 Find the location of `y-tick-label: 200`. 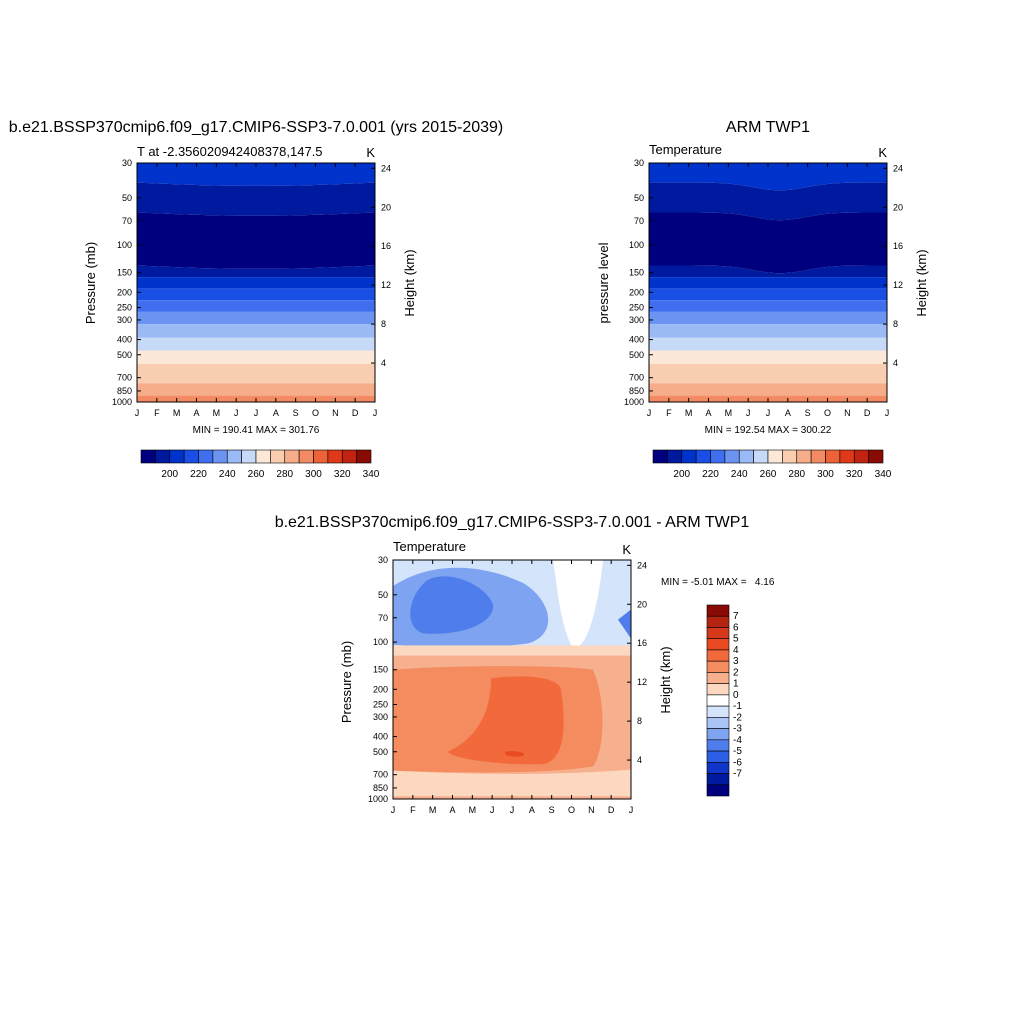

y-tick-label: 200 is located at coordinates (124, 292).